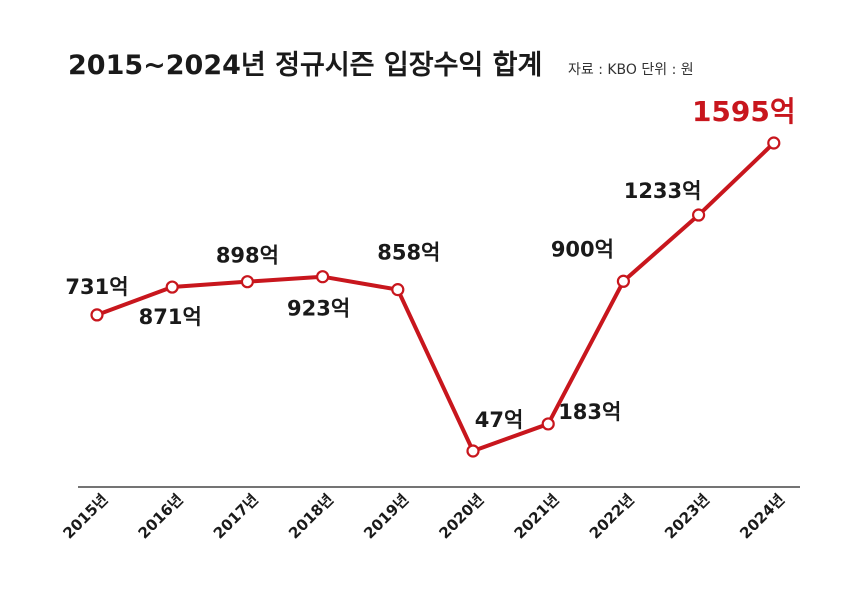 The width and height of the screenshot is (860, 600). Describe the element at coordinates (170, 317) in the screenshot. I see `data-label: 871억` at that location.